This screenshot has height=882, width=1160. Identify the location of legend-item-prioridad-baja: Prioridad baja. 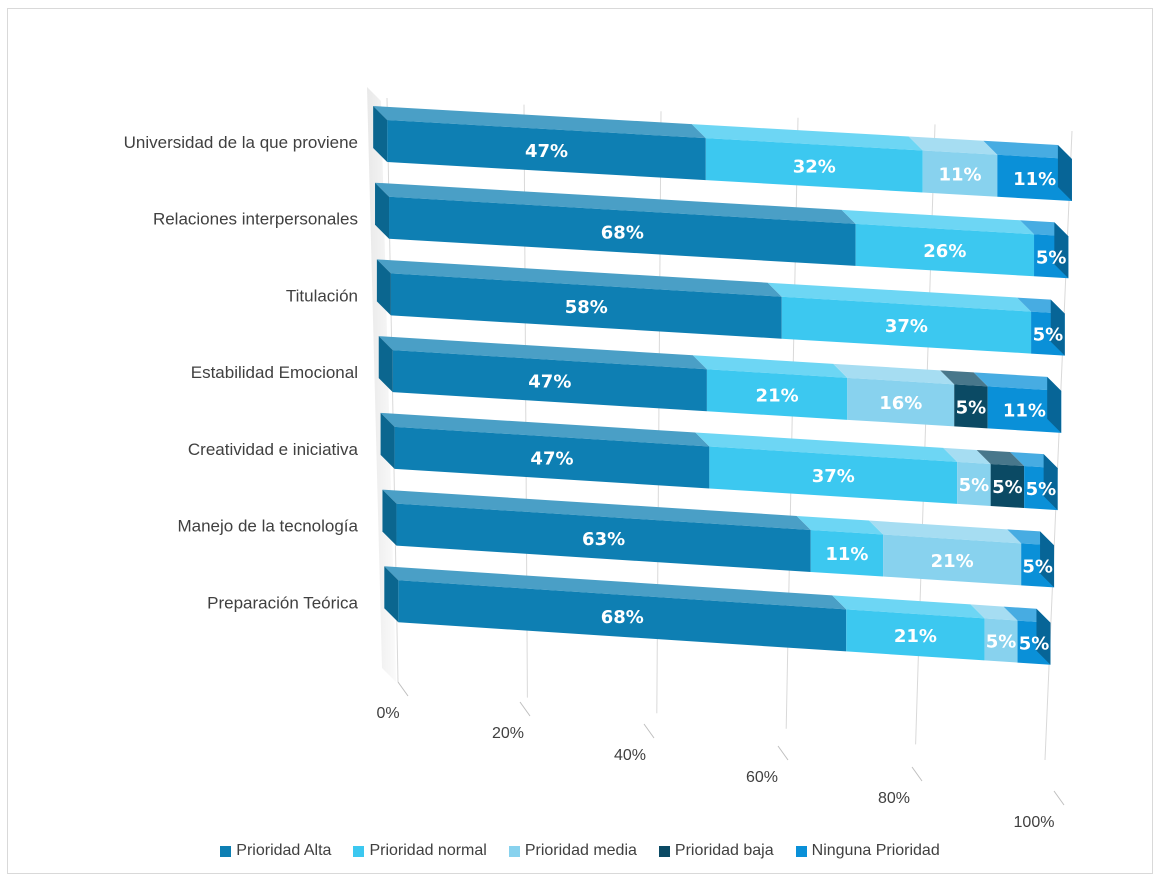
(716, 851).